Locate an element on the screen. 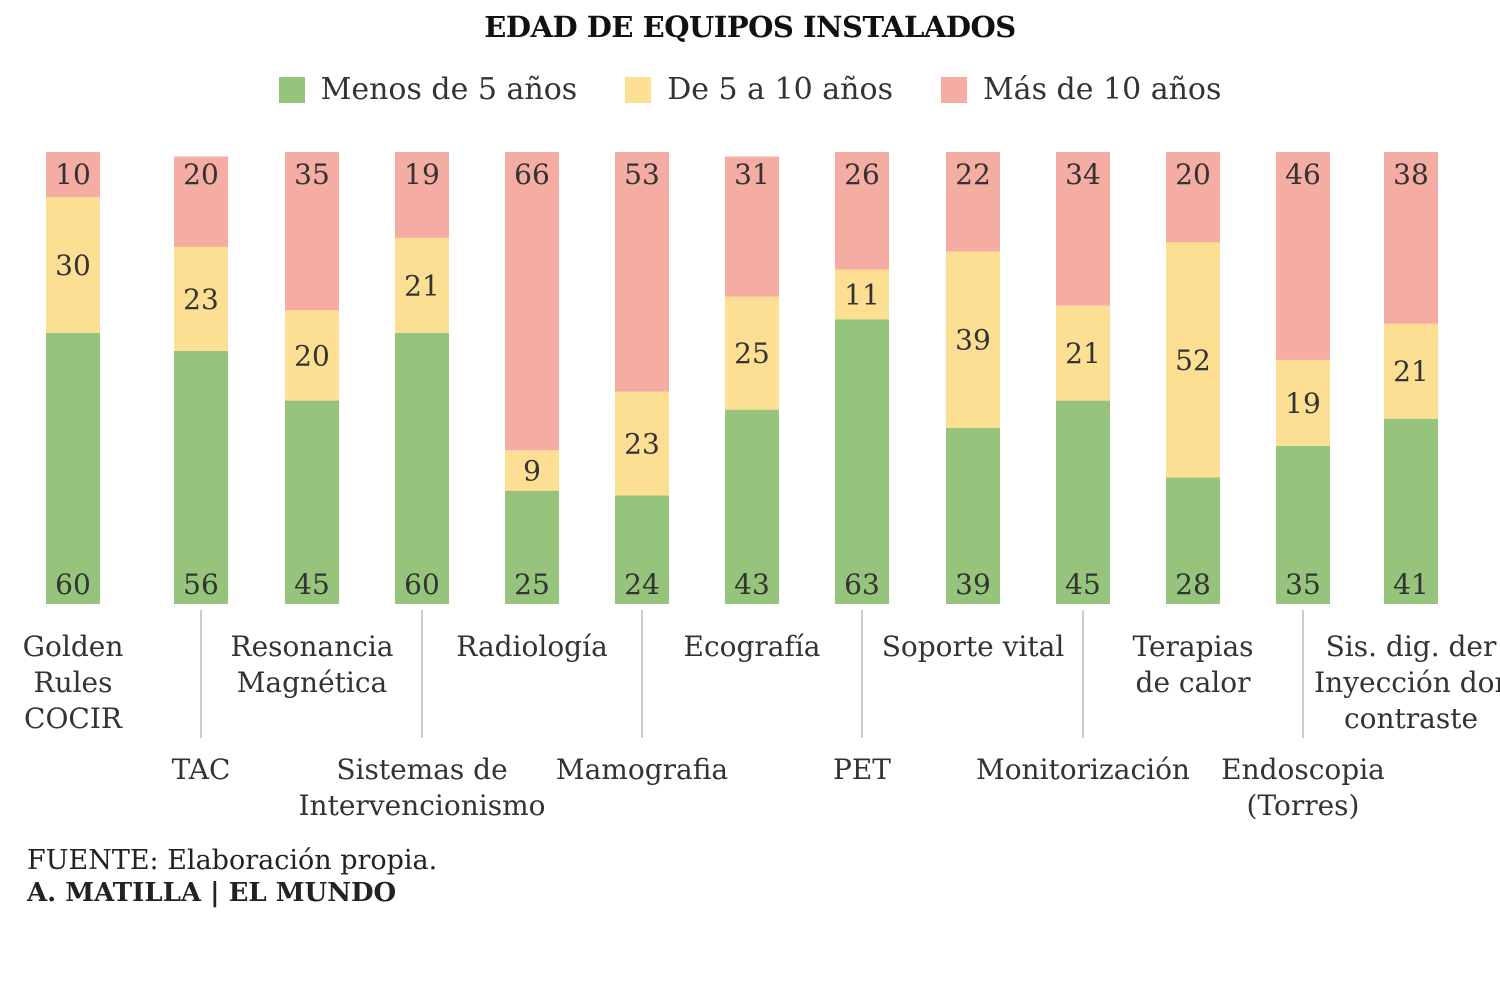  data-label: 66 is located at coordinates (532, 174).